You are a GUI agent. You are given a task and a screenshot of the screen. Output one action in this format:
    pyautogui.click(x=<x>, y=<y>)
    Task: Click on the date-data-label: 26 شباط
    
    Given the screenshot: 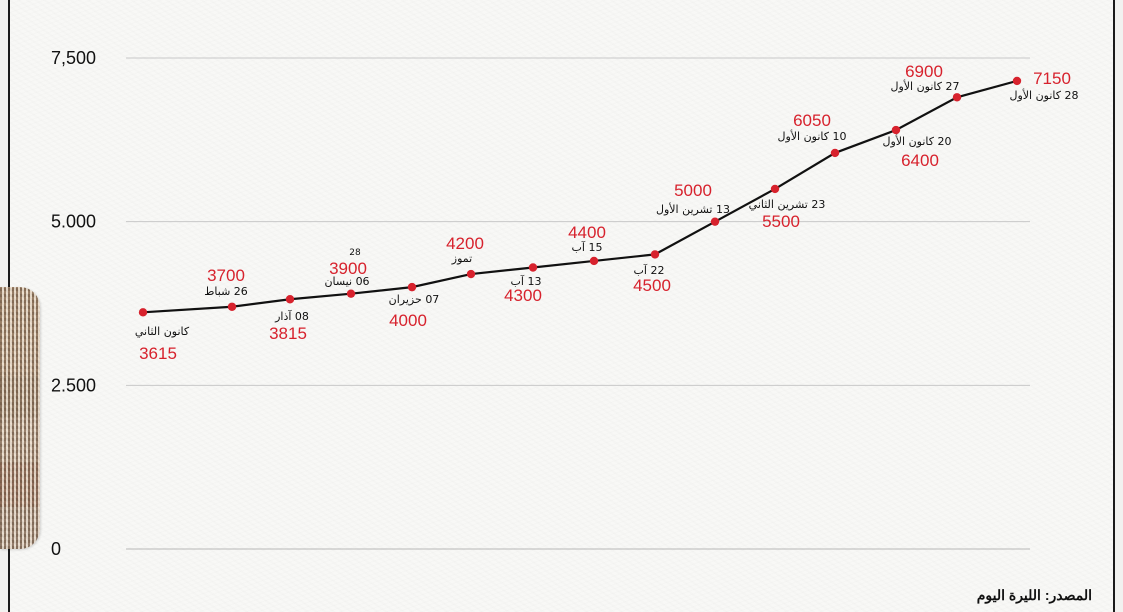 What is the action you would take?
    pyautogui.click(x=226, y=291)
    